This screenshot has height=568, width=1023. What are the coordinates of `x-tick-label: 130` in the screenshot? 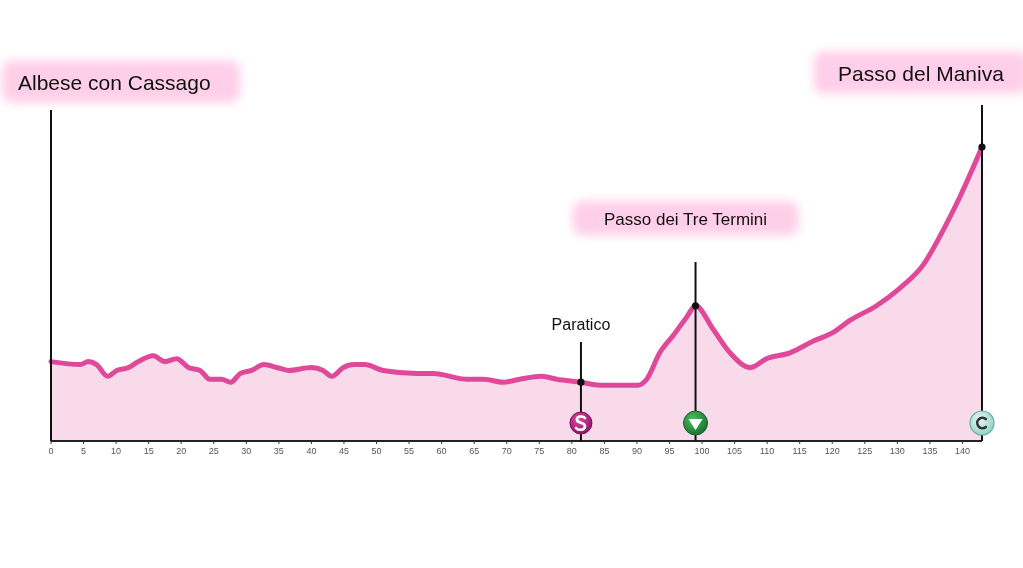 It's located at (897, 451).